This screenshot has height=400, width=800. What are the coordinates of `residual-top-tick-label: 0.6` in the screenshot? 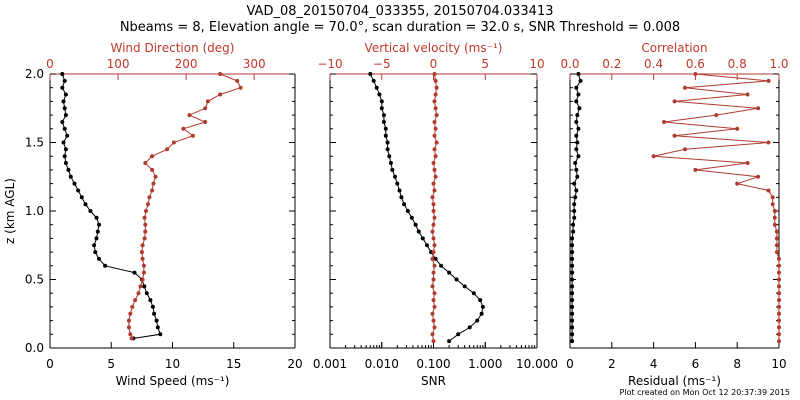 It's located at (695, 64).